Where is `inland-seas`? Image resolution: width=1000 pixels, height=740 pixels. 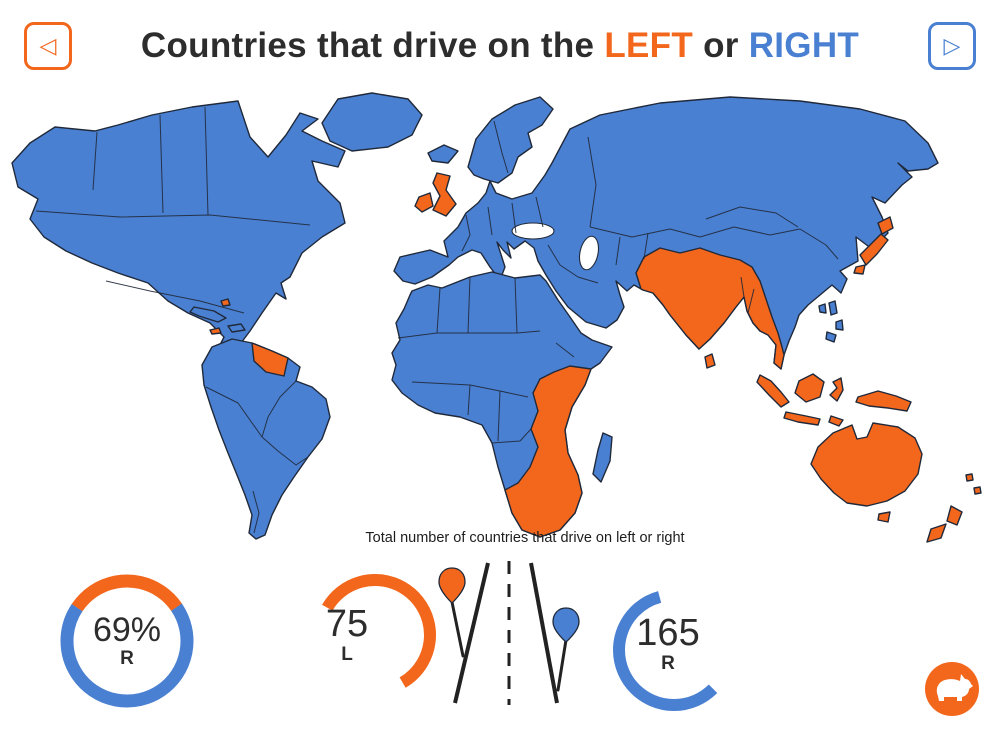
inland-seas is located at coordinates (555, 246).